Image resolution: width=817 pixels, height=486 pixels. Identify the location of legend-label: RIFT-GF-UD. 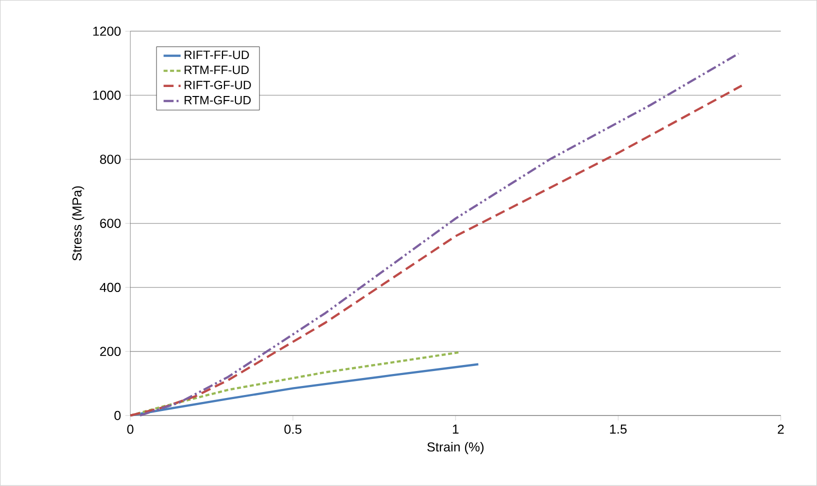
(217, 85).